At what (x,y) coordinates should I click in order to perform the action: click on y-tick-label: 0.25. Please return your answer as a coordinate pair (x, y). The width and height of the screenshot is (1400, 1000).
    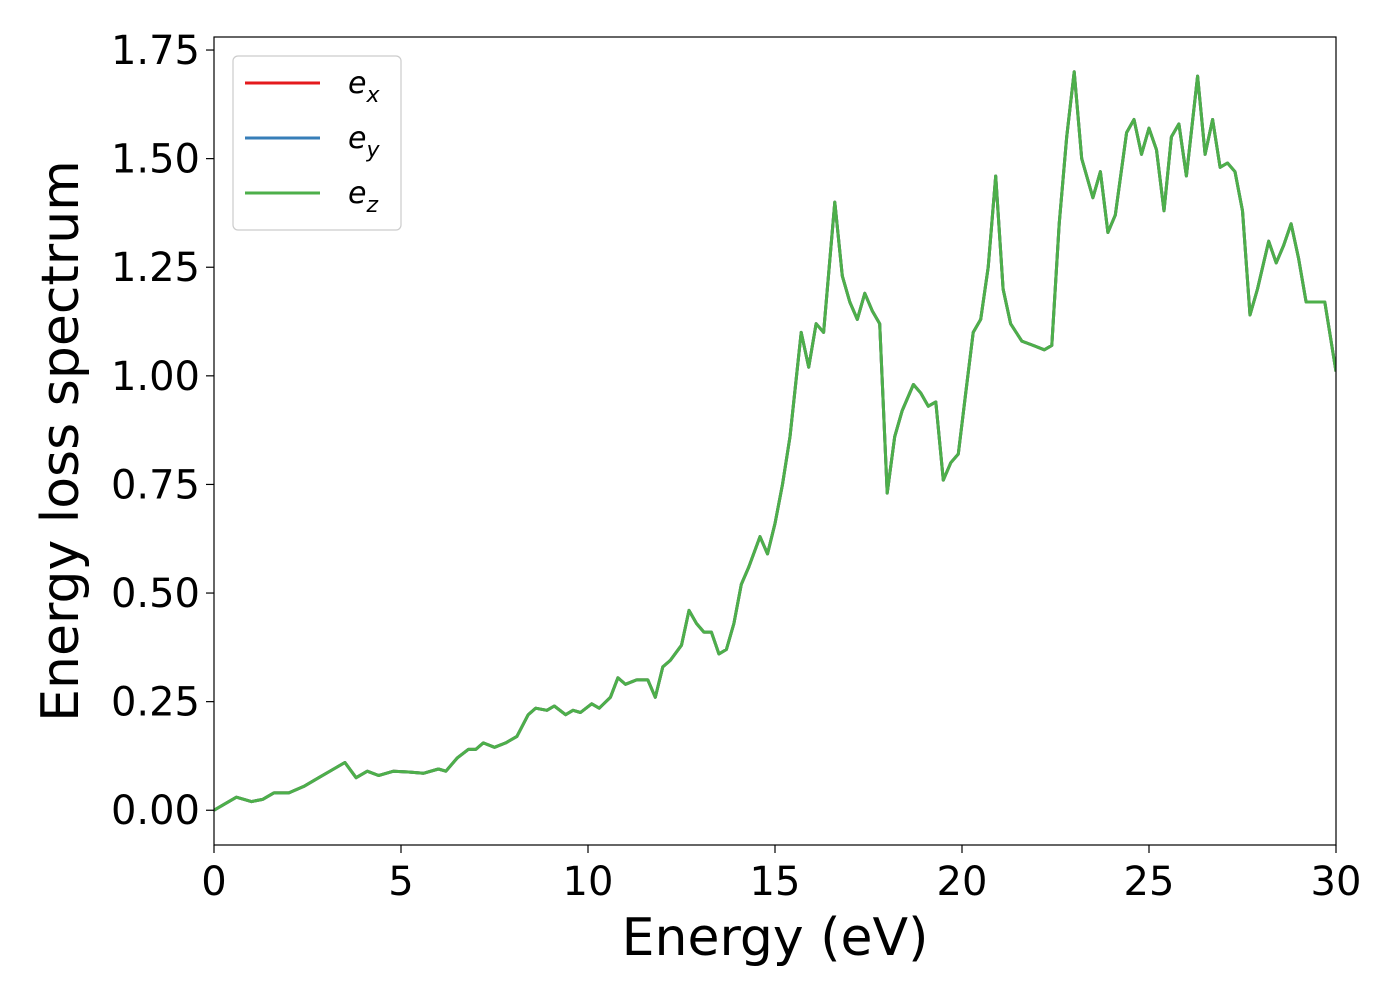
    Looking at the image, I should click on (155, 703).